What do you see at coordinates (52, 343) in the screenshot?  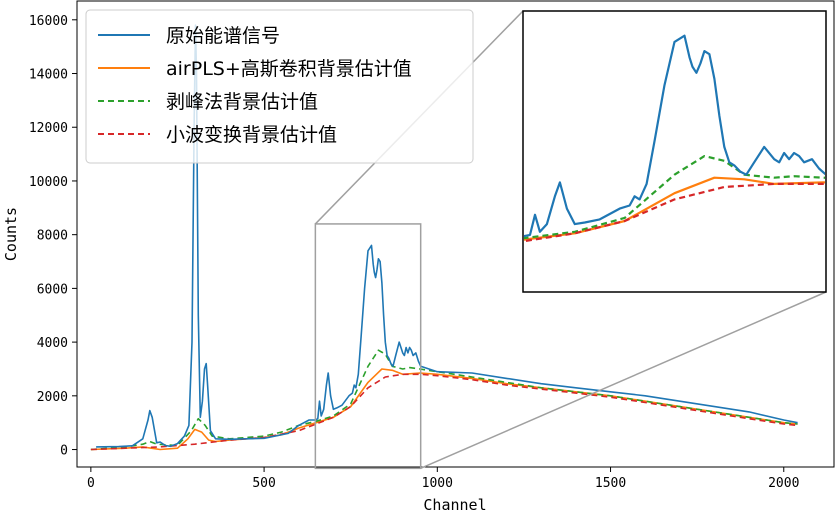 I see `y-tick-label: 4000` at bounding box center [52, 343].